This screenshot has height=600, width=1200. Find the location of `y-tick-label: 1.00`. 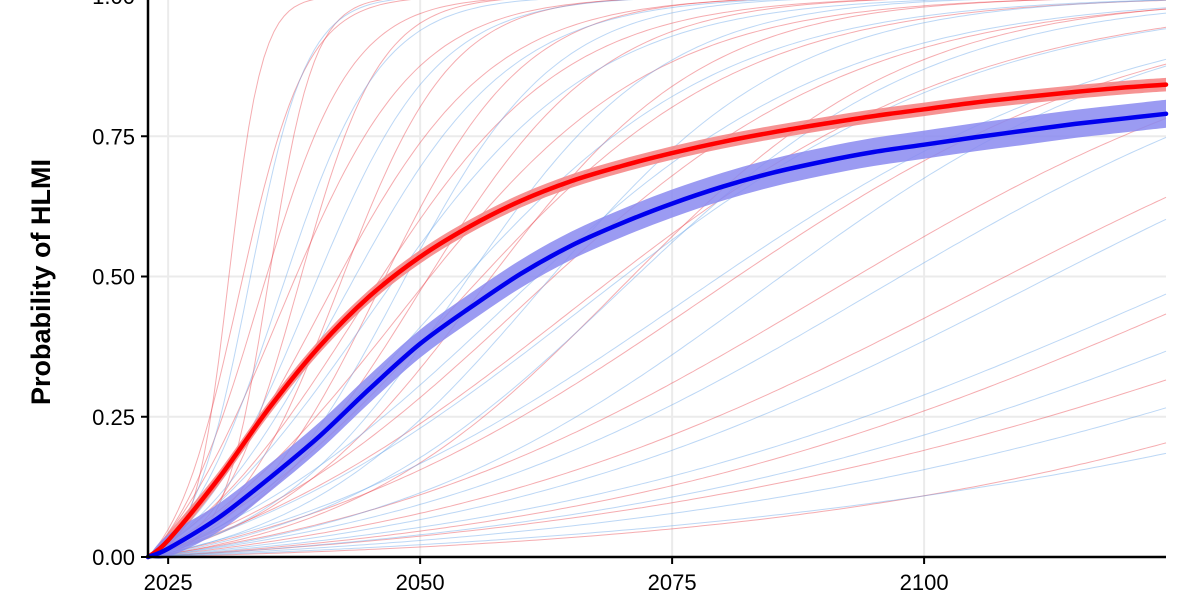

y-tick-label: 1.00 is located at coordinates (113, 4).